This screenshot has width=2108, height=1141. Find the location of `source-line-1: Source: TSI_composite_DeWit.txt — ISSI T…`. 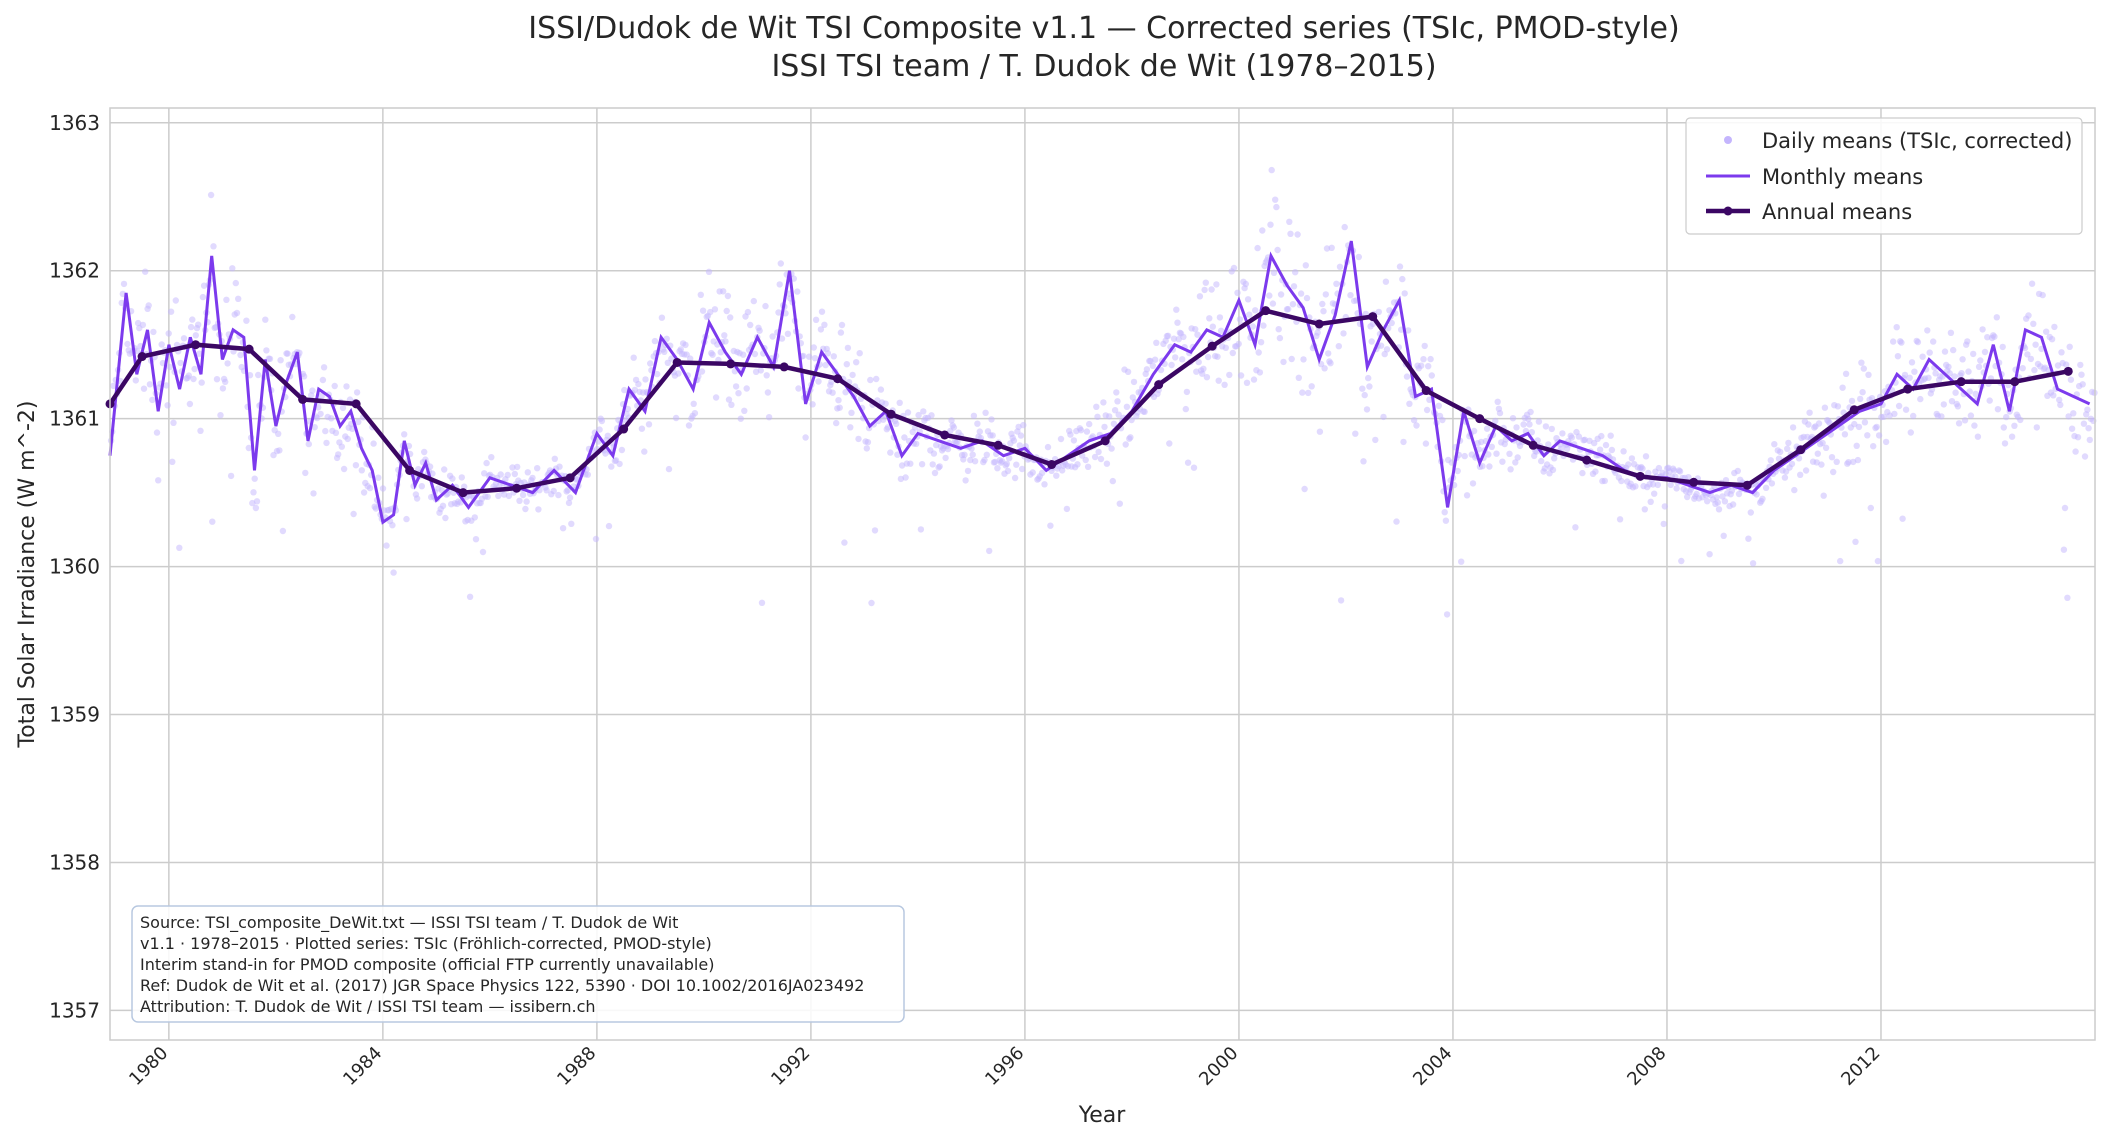

source-line-1: Source: TSI_composite_DeWit.txt — ISSI T… is located at coordinates (409, 923).